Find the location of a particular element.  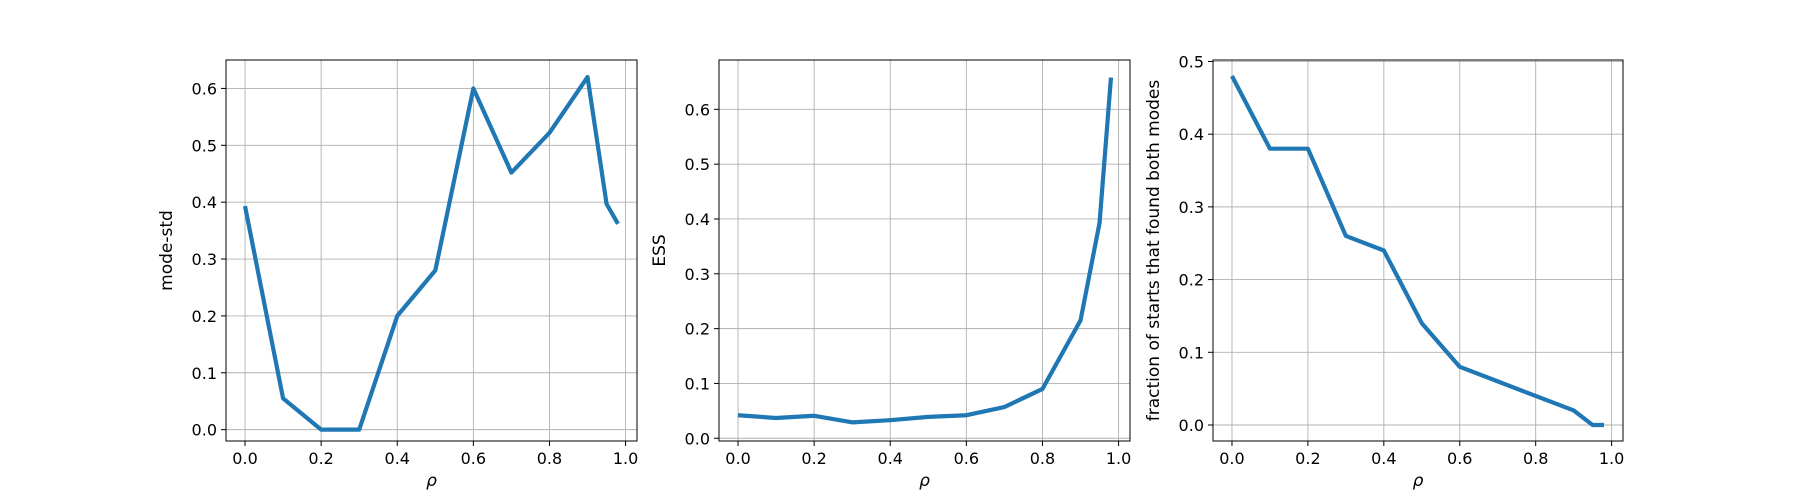

y-axis-label: mode-std is located at coordinates (167, 250).